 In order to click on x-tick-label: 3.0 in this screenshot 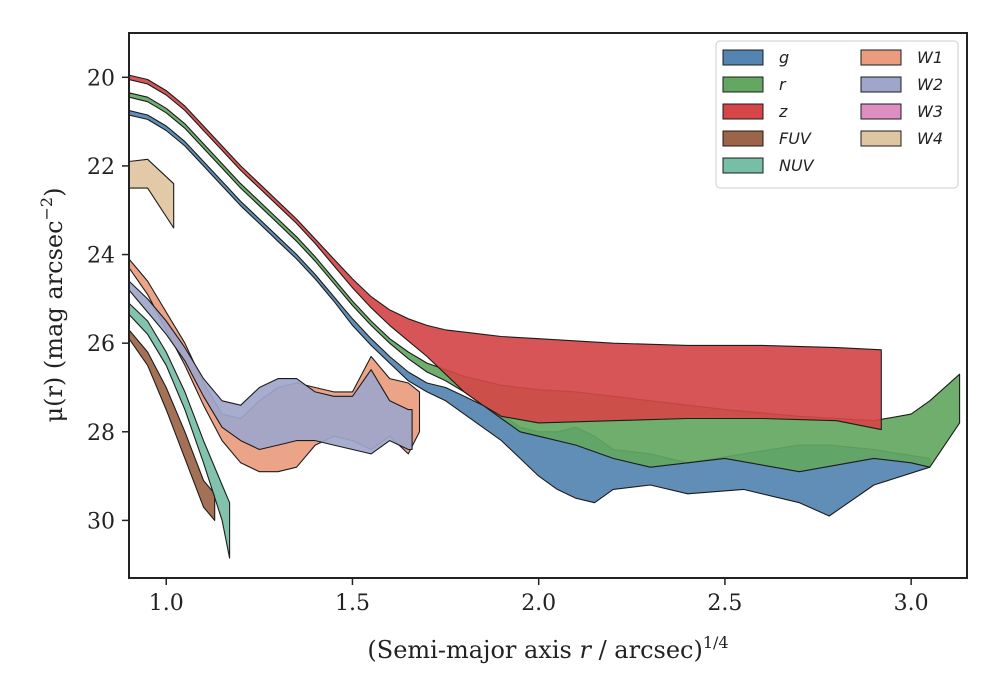, I will do `click(911, 603)`.